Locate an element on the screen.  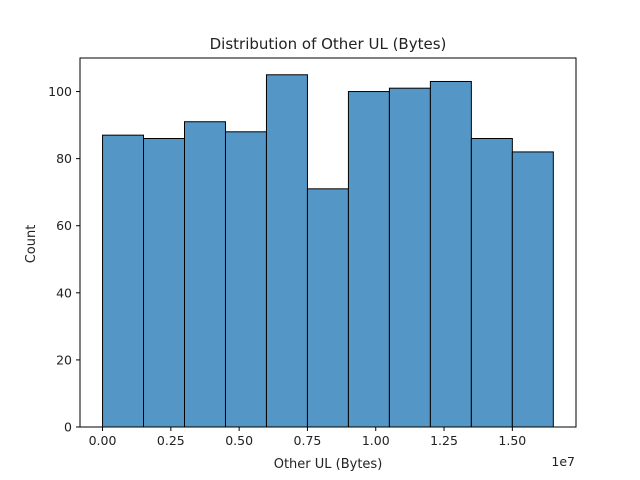
x-ticks: 0.00 0.25 0.50 0.75 1.00 1.25 1.50 is located at coordinates (307, 437).